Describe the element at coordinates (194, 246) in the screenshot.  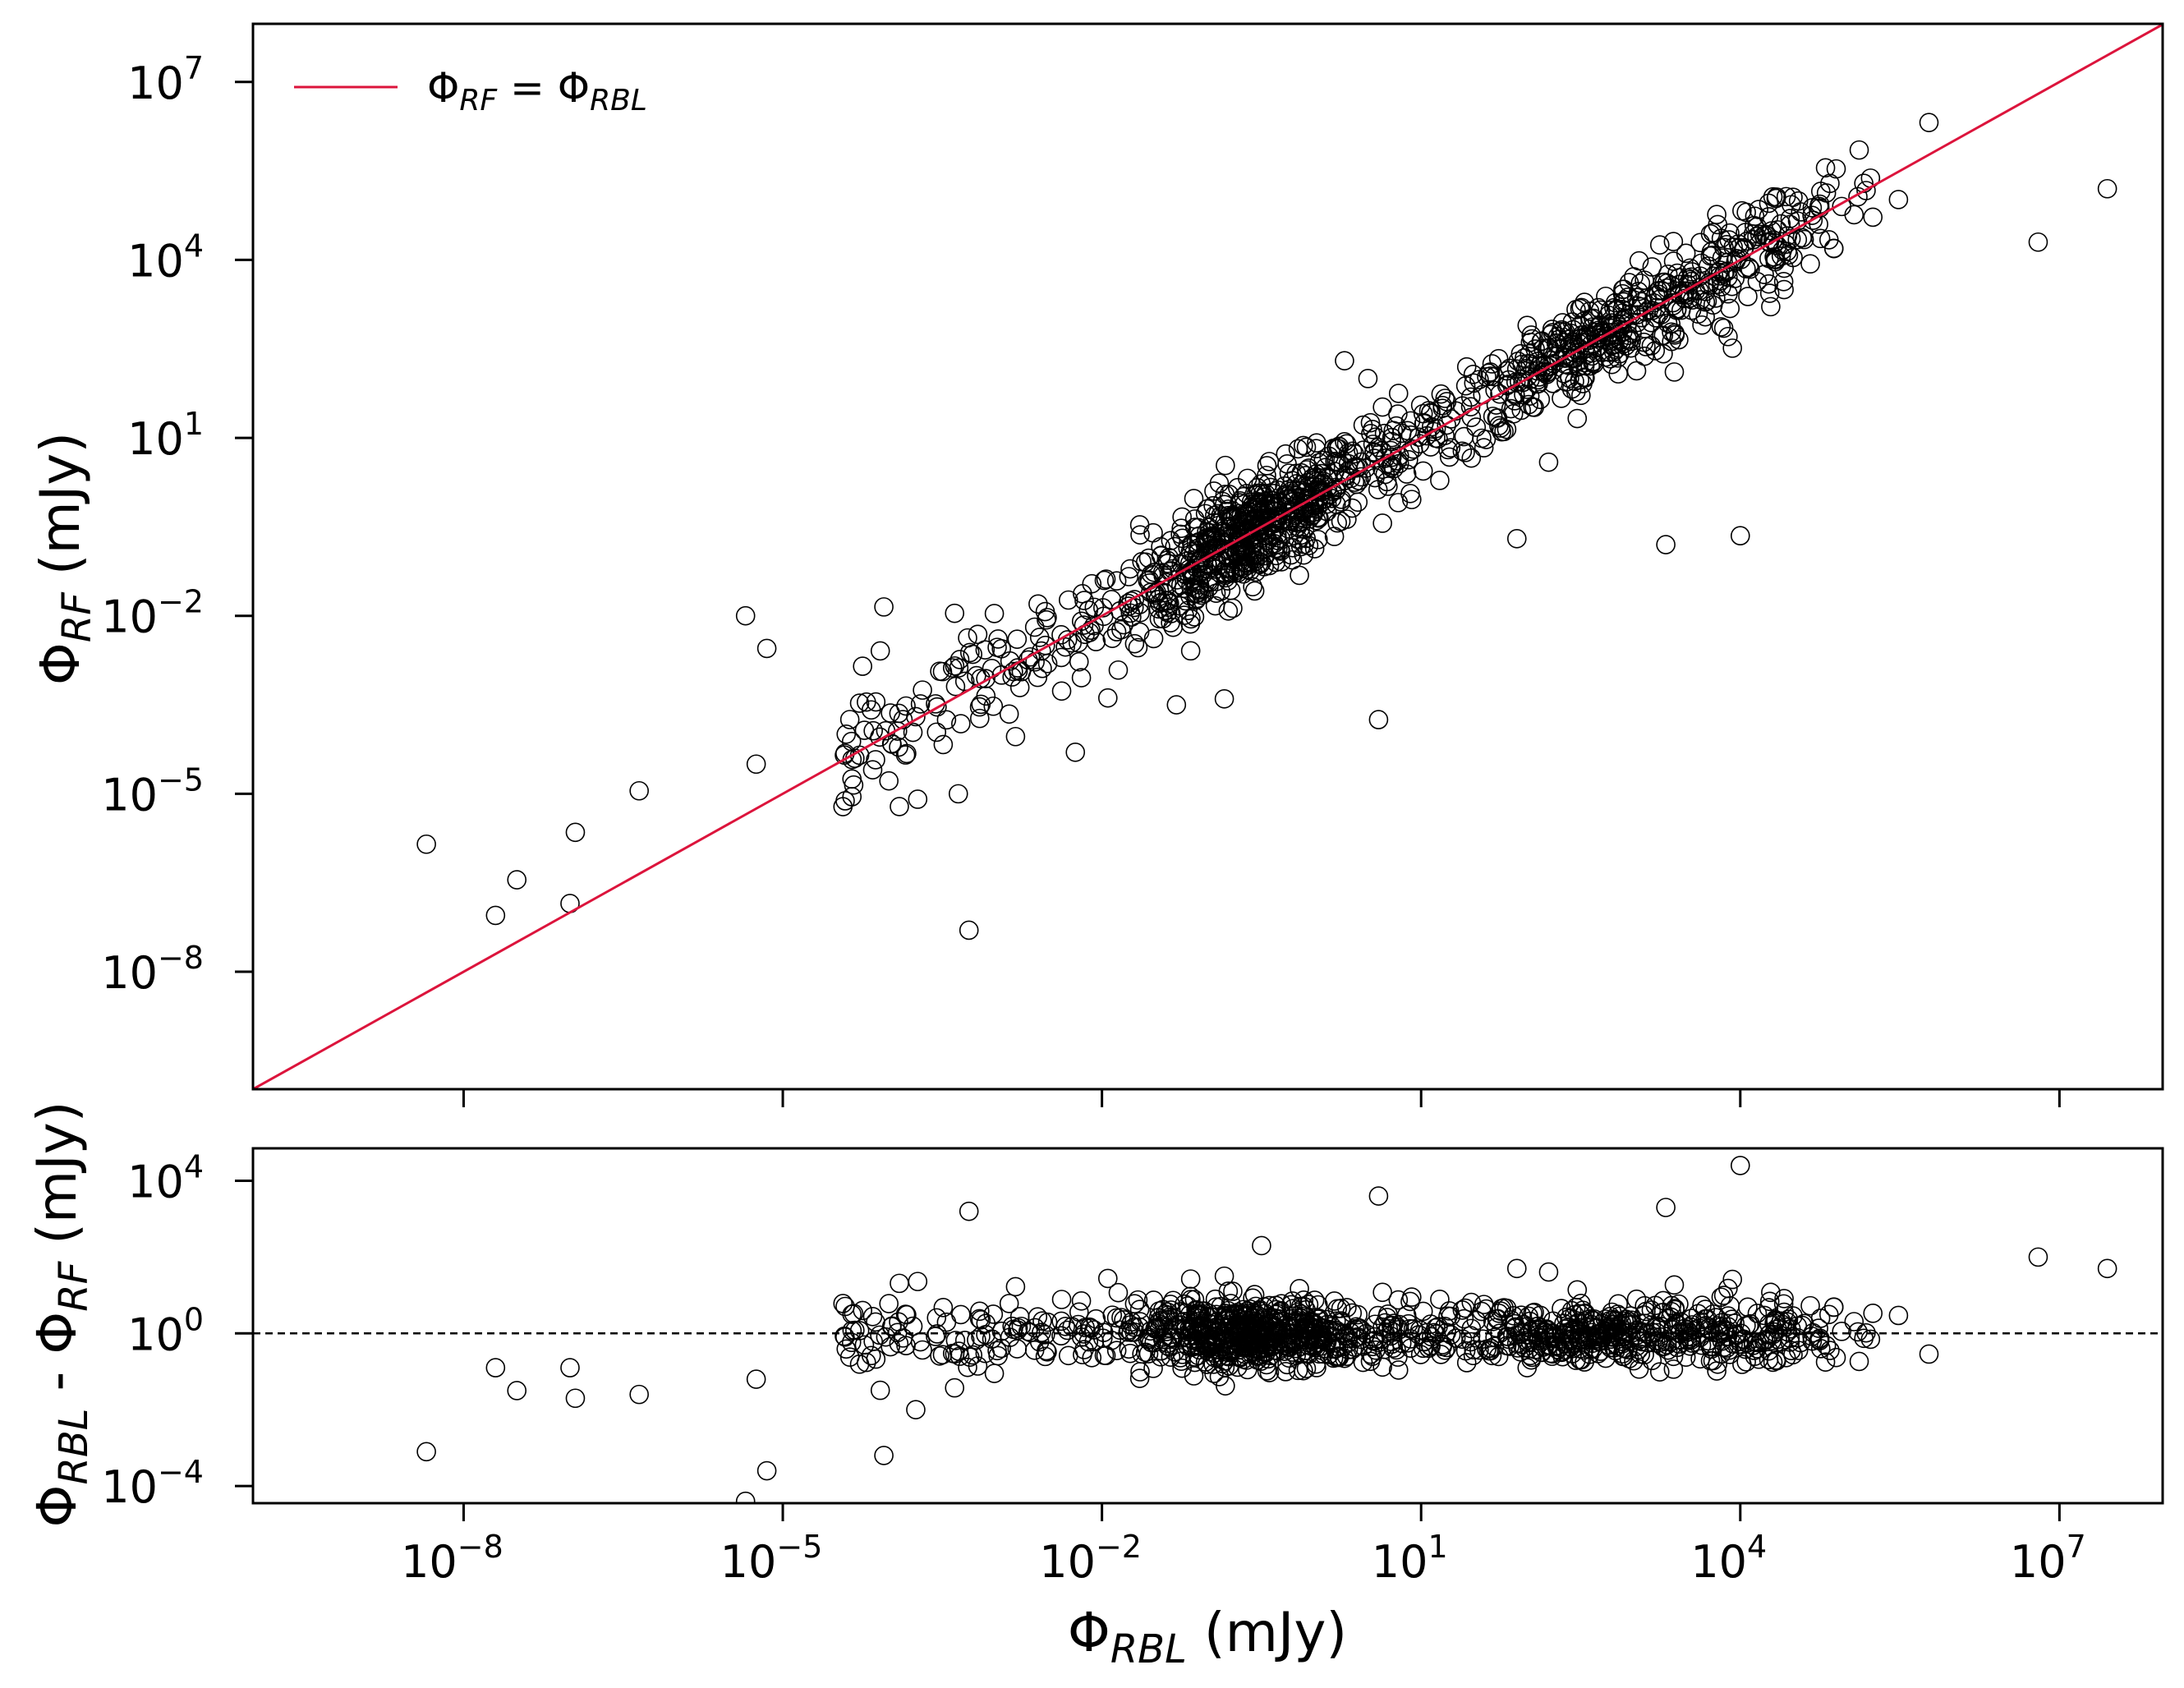
I see `top-y-tick-label-exp: 4` at that location.